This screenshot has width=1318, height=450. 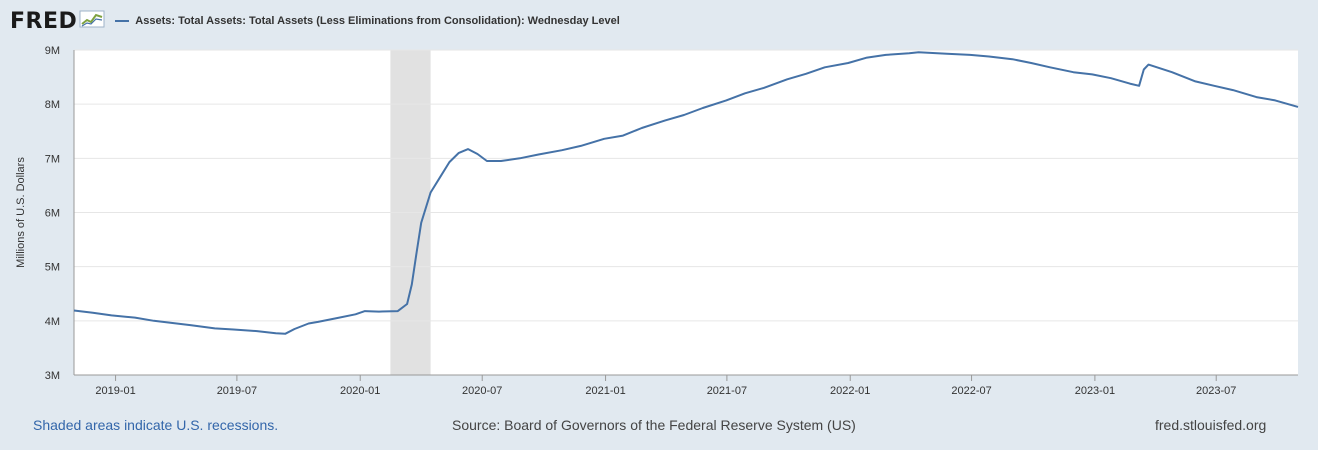 I want to click on y-tick-label: 9M, so click(x=52, y=51).